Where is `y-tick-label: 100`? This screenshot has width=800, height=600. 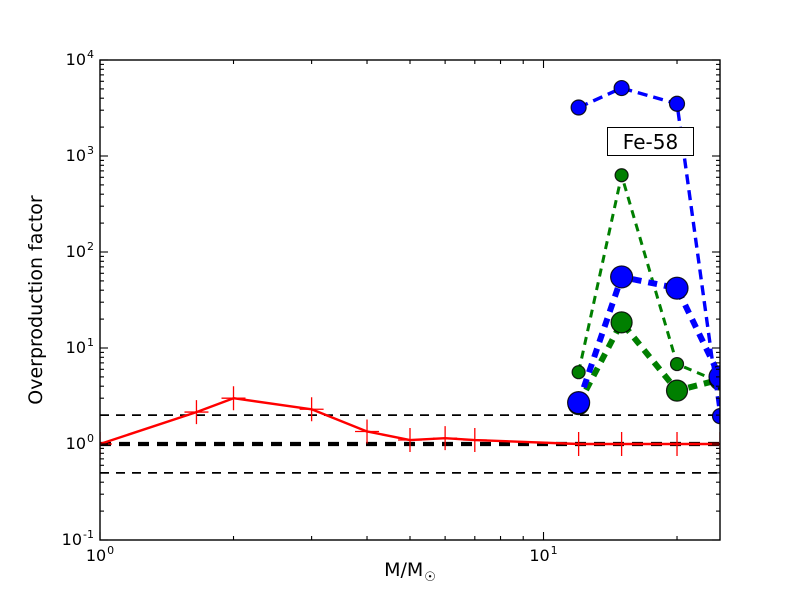 y-tick-label: 100 is located at coordinates (79, 442).